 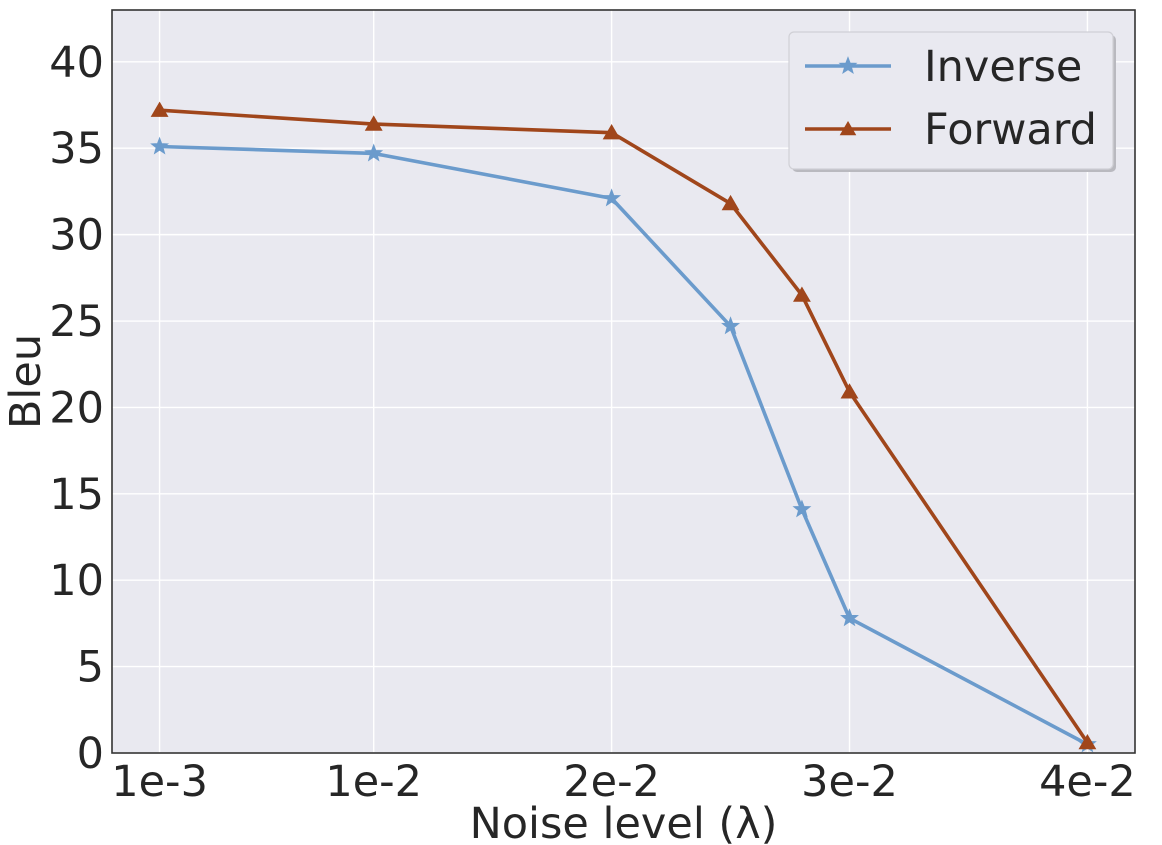 What do you see at coordinates (373, 782) in the screenshot?
I see `x-tick-label: 1e-2` at bounding box center [373, 782].